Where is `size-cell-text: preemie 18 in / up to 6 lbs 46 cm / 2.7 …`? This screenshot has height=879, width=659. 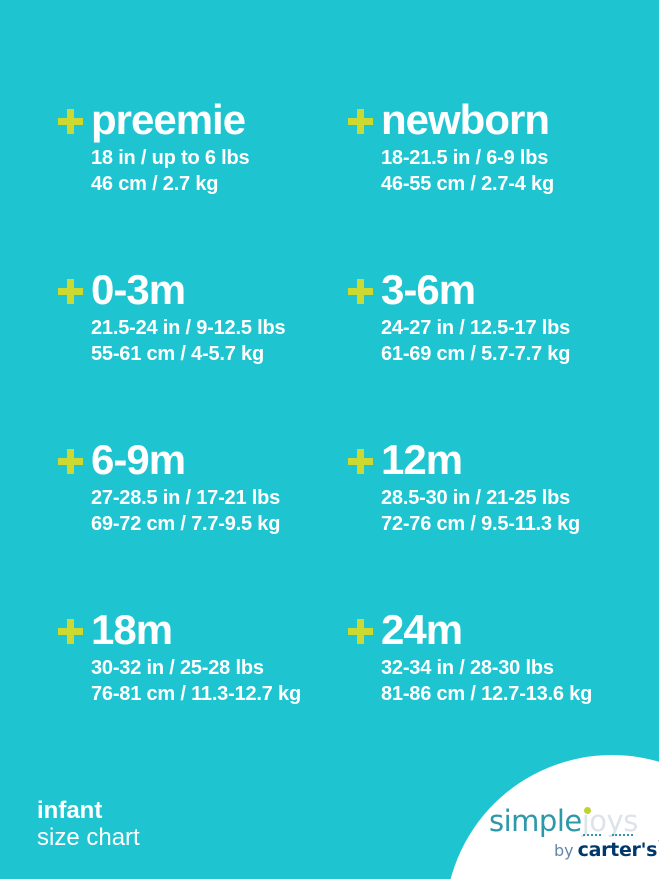
size-cell-text: preemie 18 in / up to 6 lbs 46 cm / 2.7 … is located at coordinates (170, 146).